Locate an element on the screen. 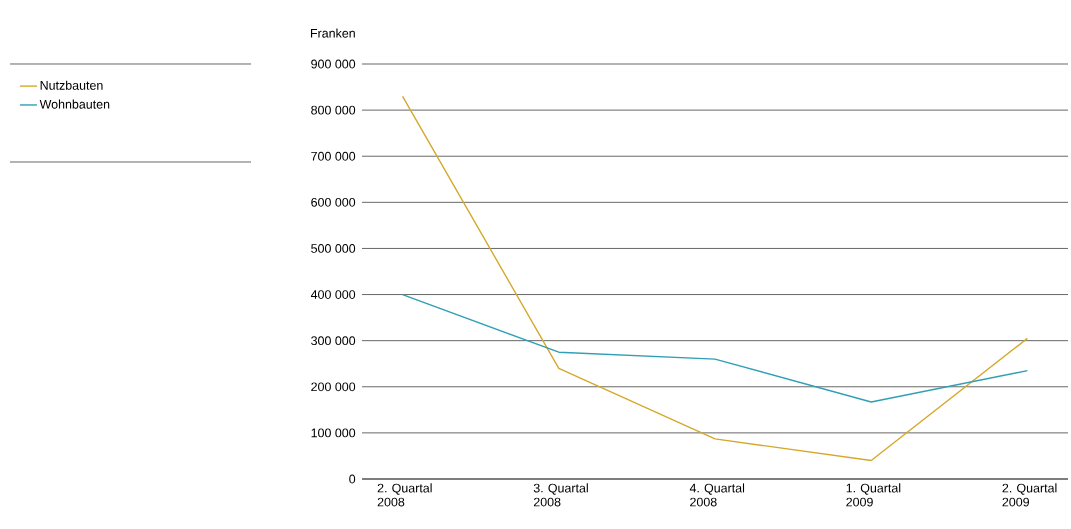  y-axis-title: Franken is located at coordinates (332, 33).